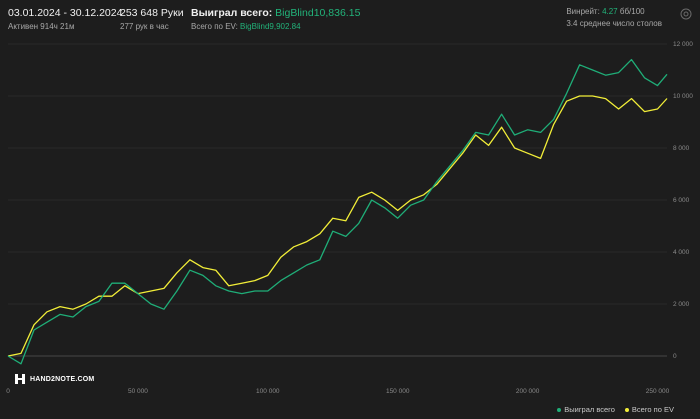 The height and width of the screenshot is (419, 700). What do you see at coordinates (632, 11) in the screenshot?
I see `winrate-unit: бб/100` at bounding box center [632, 11].